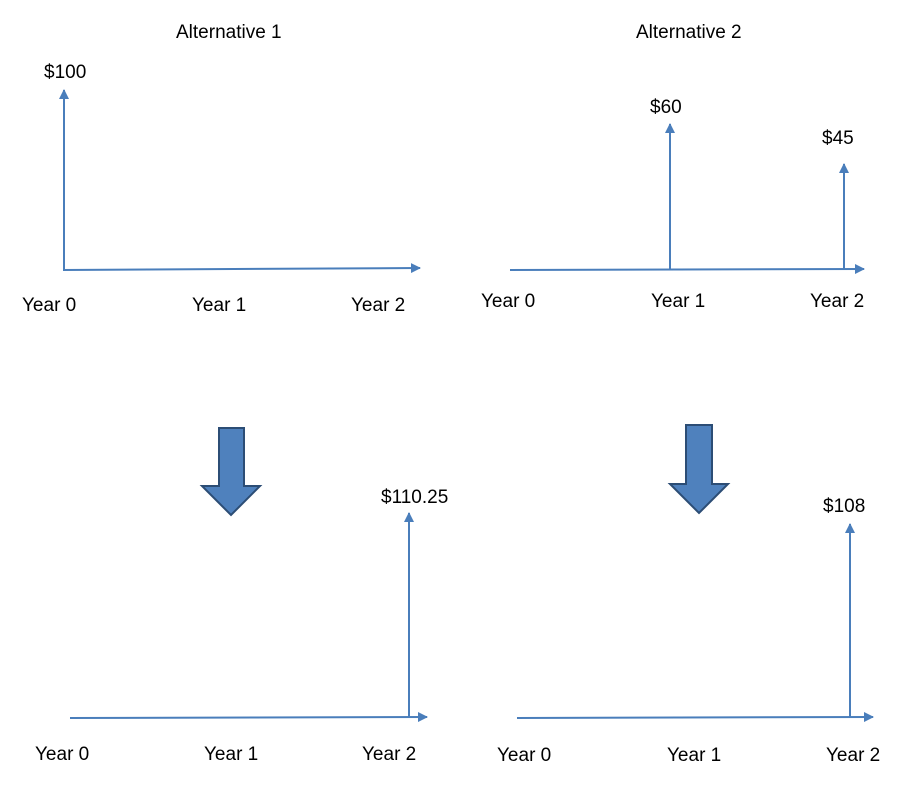 The width and height of the screenshot is (912, 800). I want to click on alt1-title: Alternative 1, so click(229, 32).